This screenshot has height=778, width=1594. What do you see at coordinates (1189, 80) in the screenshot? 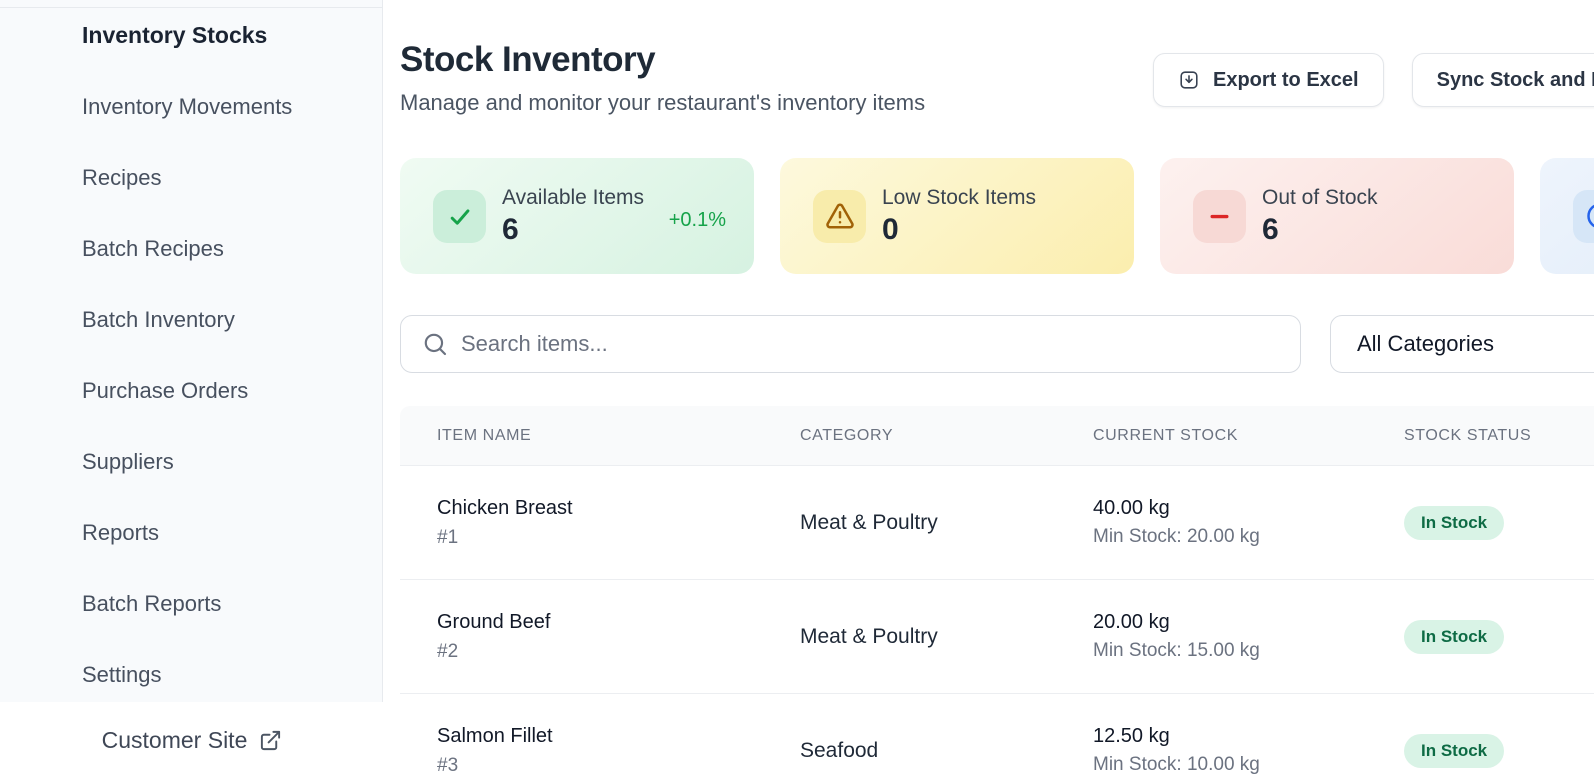
I see `download-icon` at bounding box center [1189, 80].